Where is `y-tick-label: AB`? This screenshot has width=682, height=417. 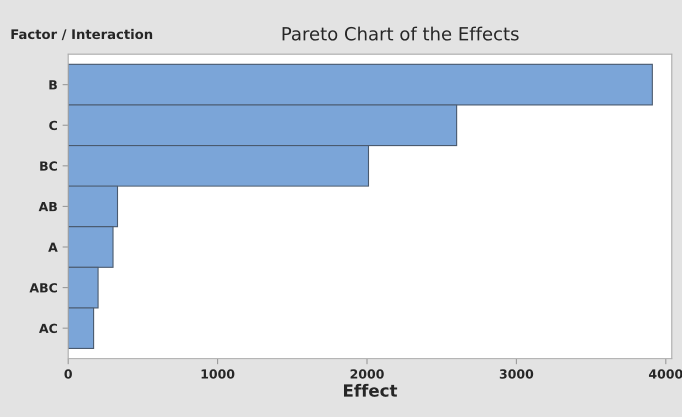
y-tick-label: AB is located at coordinates (47, 207).